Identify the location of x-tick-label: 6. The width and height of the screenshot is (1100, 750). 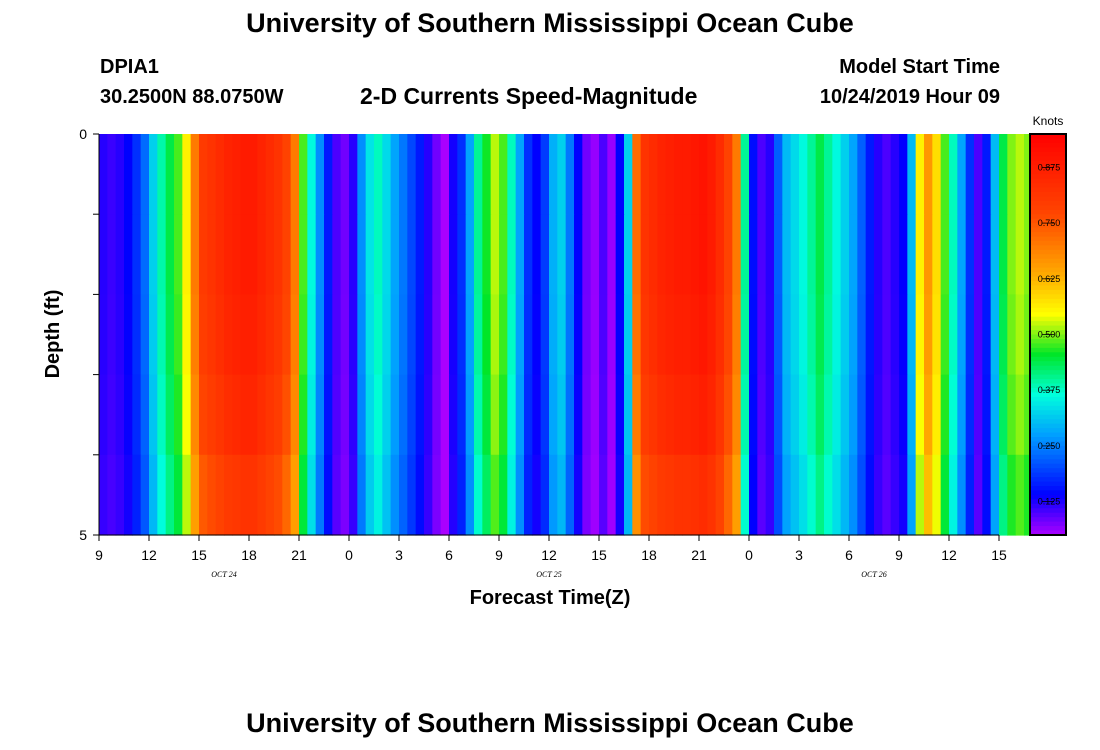
(849, 555).